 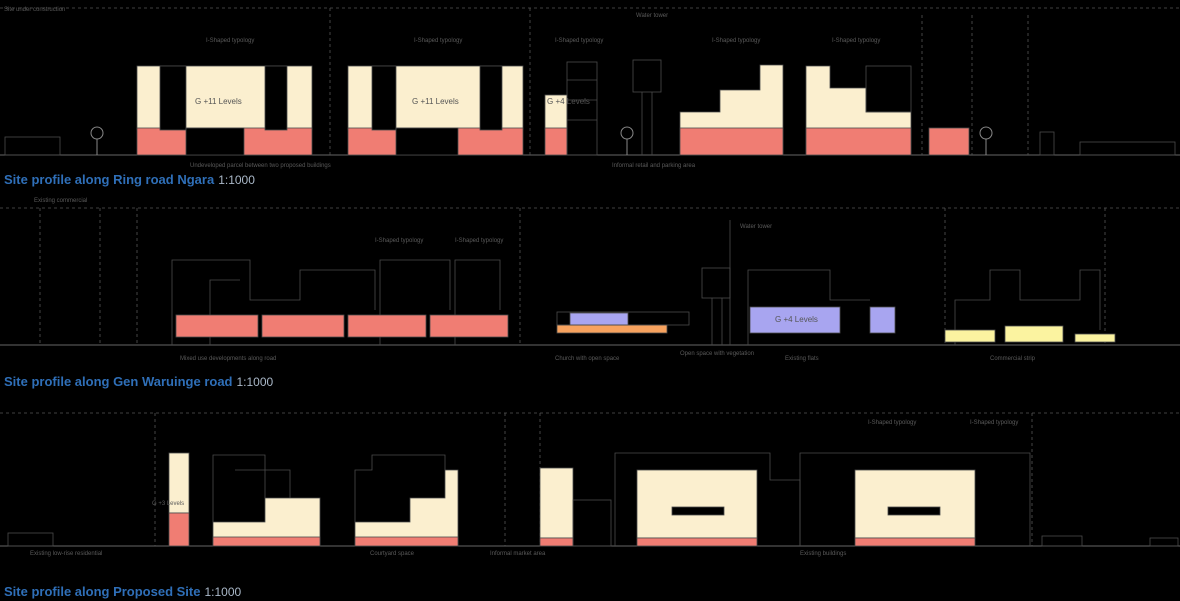 I want to click on note-typology-6: I-Shaped typology, so click(x=399, y=241).